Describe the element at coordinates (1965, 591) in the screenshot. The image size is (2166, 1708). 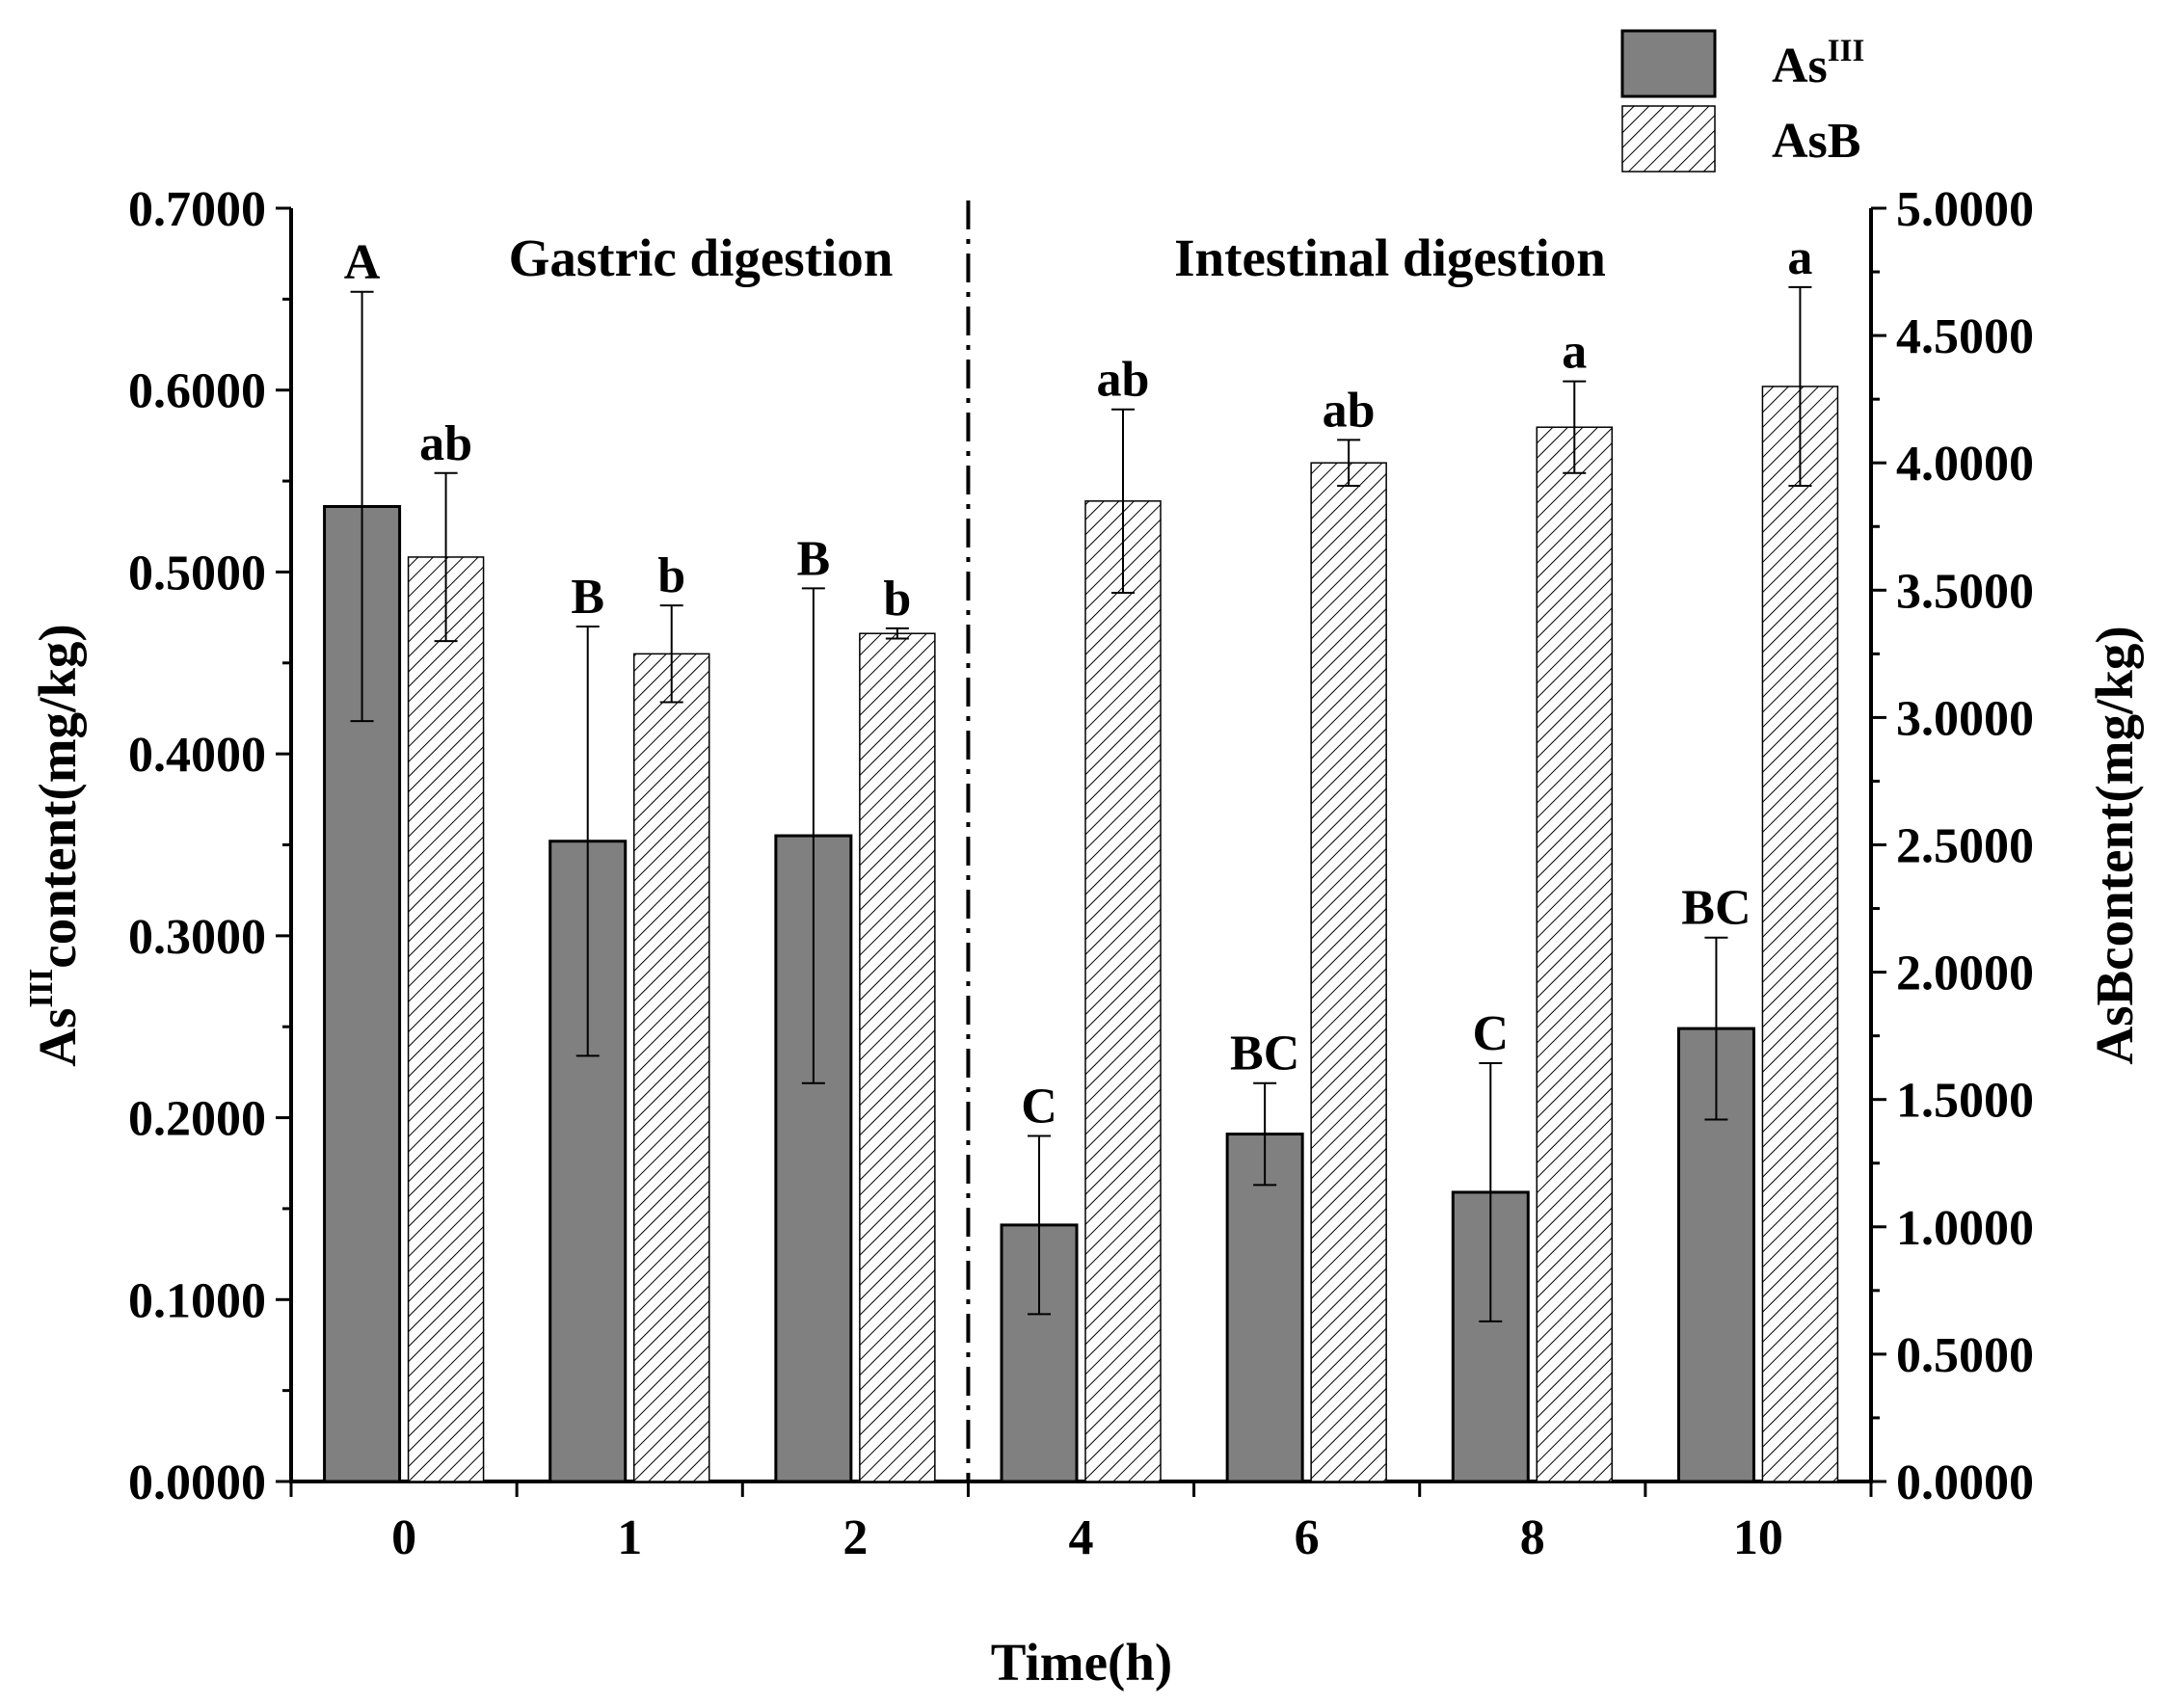
I see `right-tick-label: 3.5000` at that location.